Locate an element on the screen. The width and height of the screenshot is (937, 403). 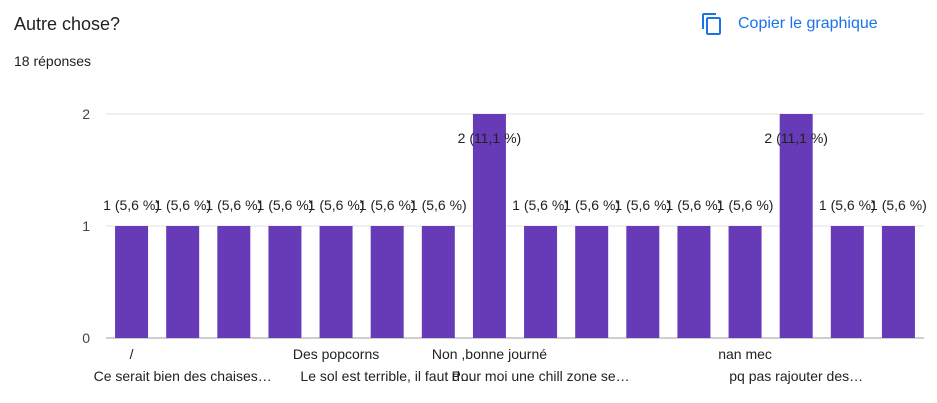
y-tick-label: 1 is located at coordinates (86, 226).